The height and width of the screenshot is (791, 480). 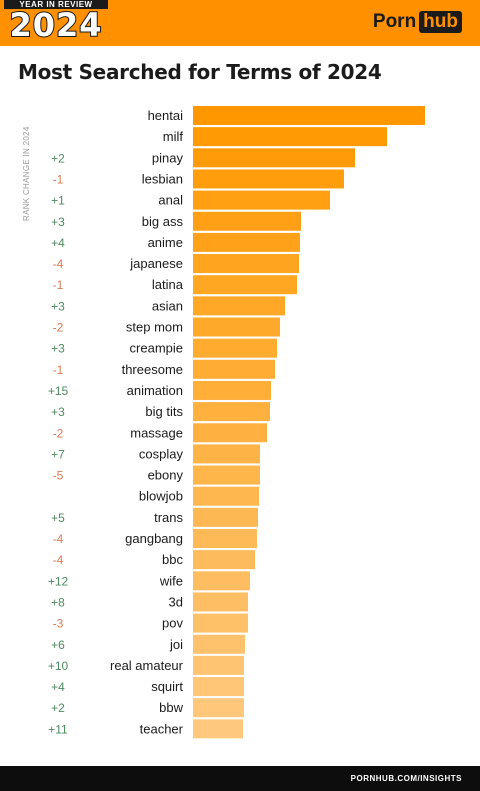 What do you see at coordinates (235, 348) in the screenshot?
I see `bar-creampie` at bounding box center [235, 348].